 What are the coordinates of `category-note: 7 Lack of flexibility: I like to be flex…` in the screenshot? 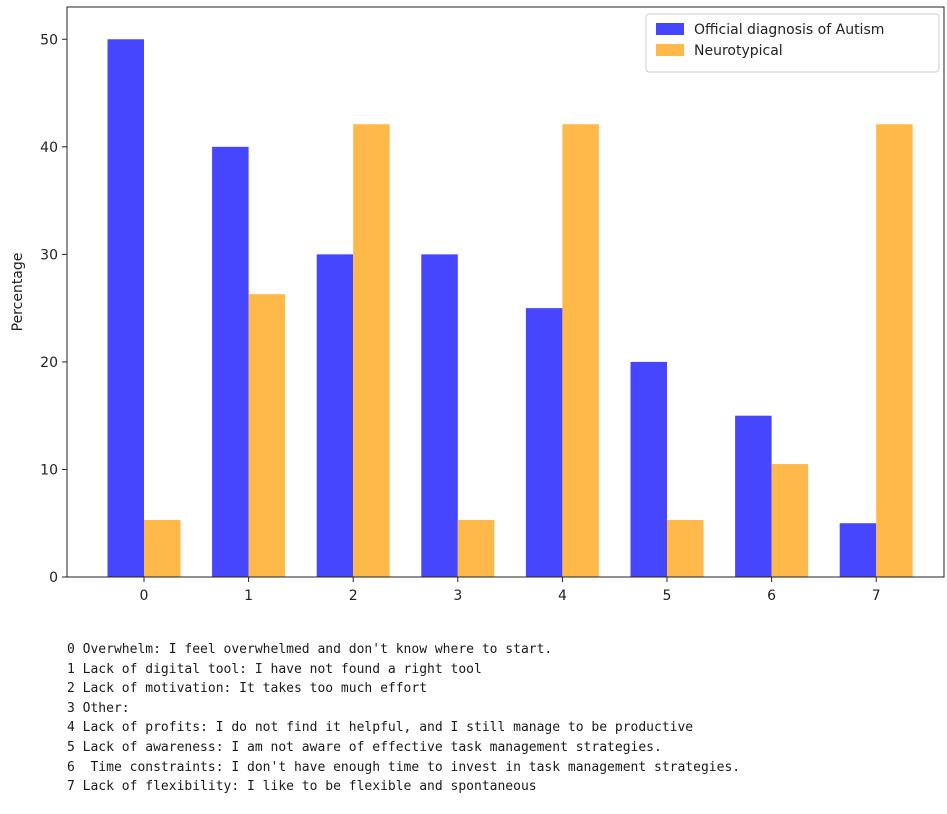 It's located at (302, 787).